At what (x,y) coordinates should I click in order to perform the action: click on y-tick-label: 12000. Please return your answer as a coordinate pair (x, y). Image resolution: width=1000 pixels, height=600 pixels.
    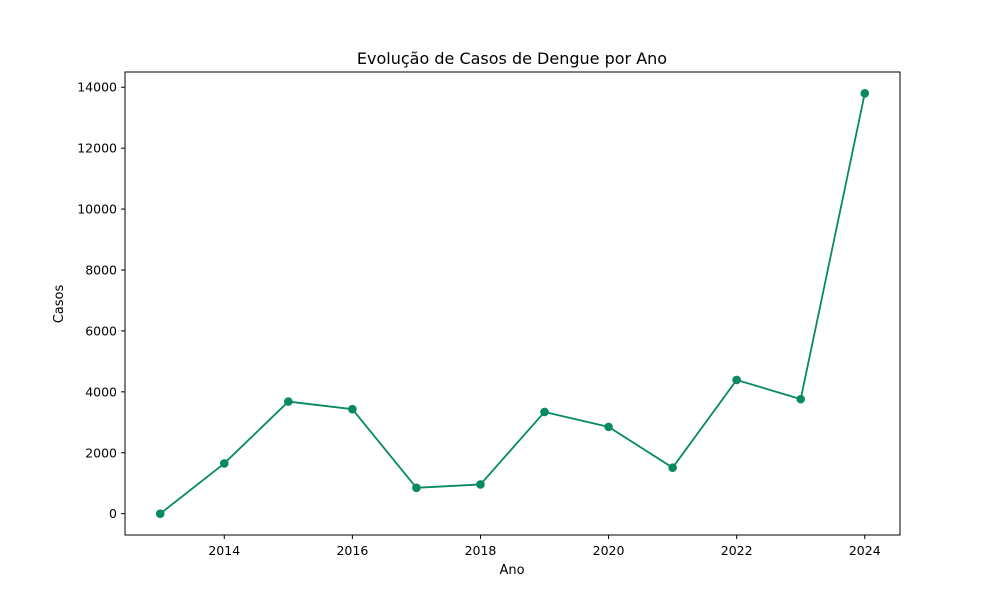
    Looking at the image, I should click on (97, 148).